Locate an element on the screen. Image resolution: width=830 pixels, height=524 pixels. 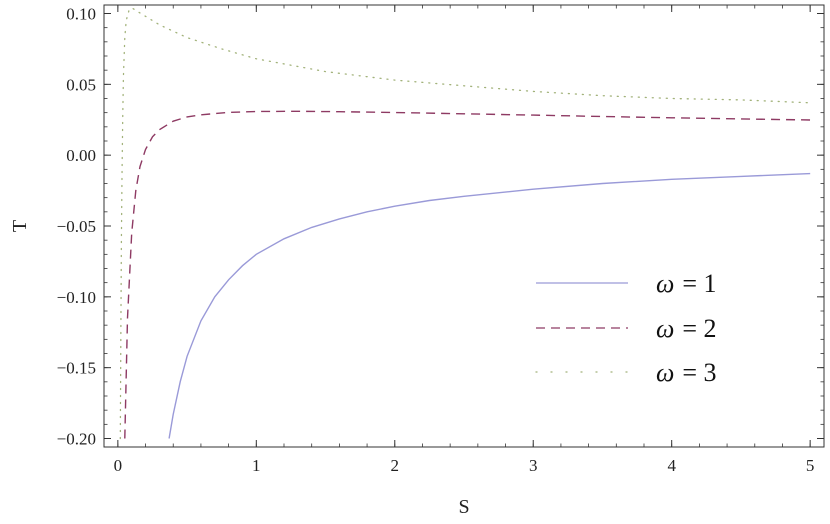
x-tick-label: 3 is located at coordinates (533, 465).